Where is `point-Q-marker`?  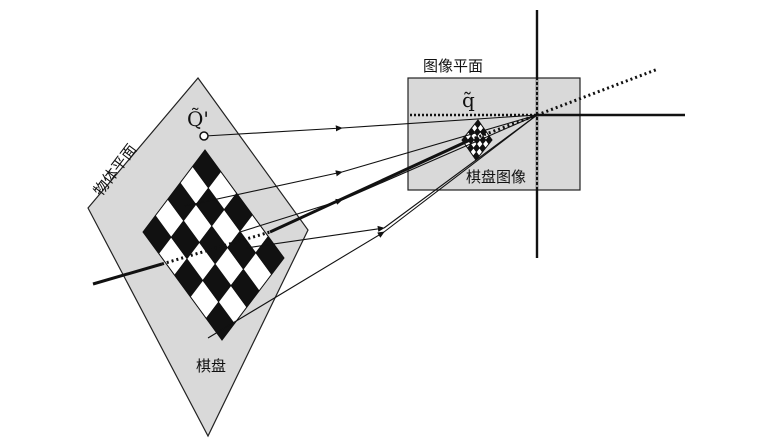
point-Q-marker is located at coordinates (204, 136).